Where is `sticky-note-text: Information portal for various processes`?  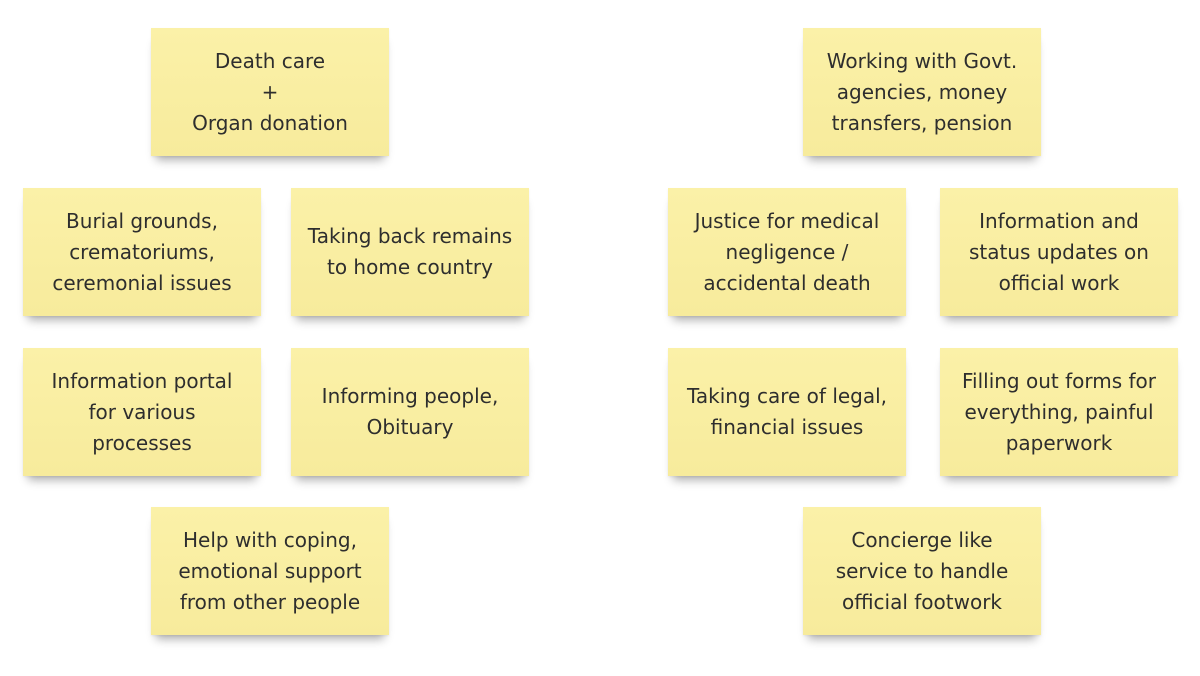 sticky-note-text: Information portal for various processes is located at coordinates (142, 411).